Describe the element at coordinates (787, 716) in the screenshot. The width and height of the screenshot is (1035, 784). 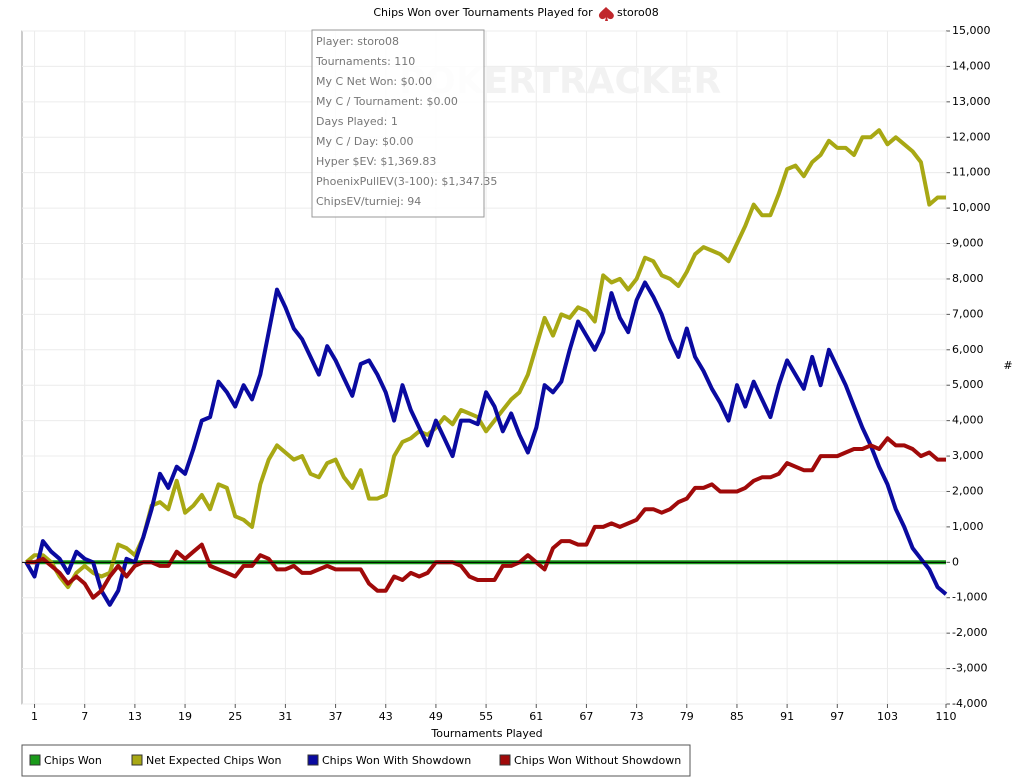
I see `x-tick-label: 91` at that location.